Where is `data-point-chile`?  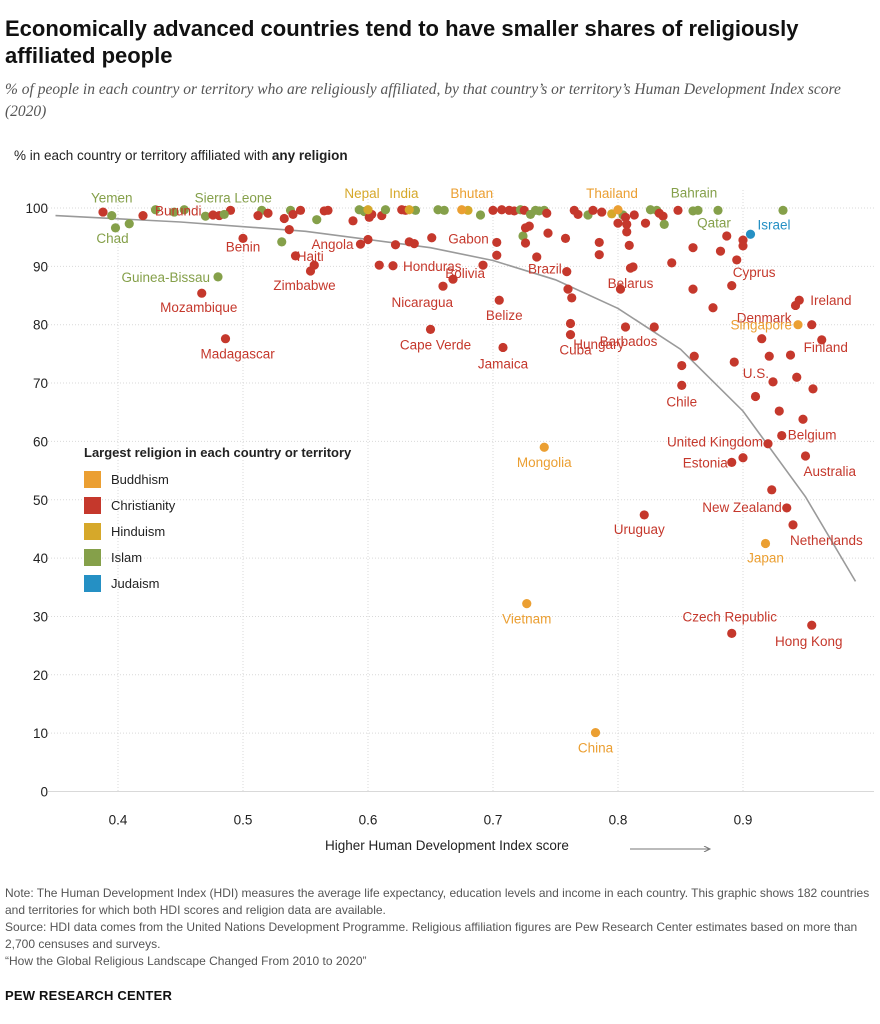 data-point-chile is located at coordinates (682, 385).